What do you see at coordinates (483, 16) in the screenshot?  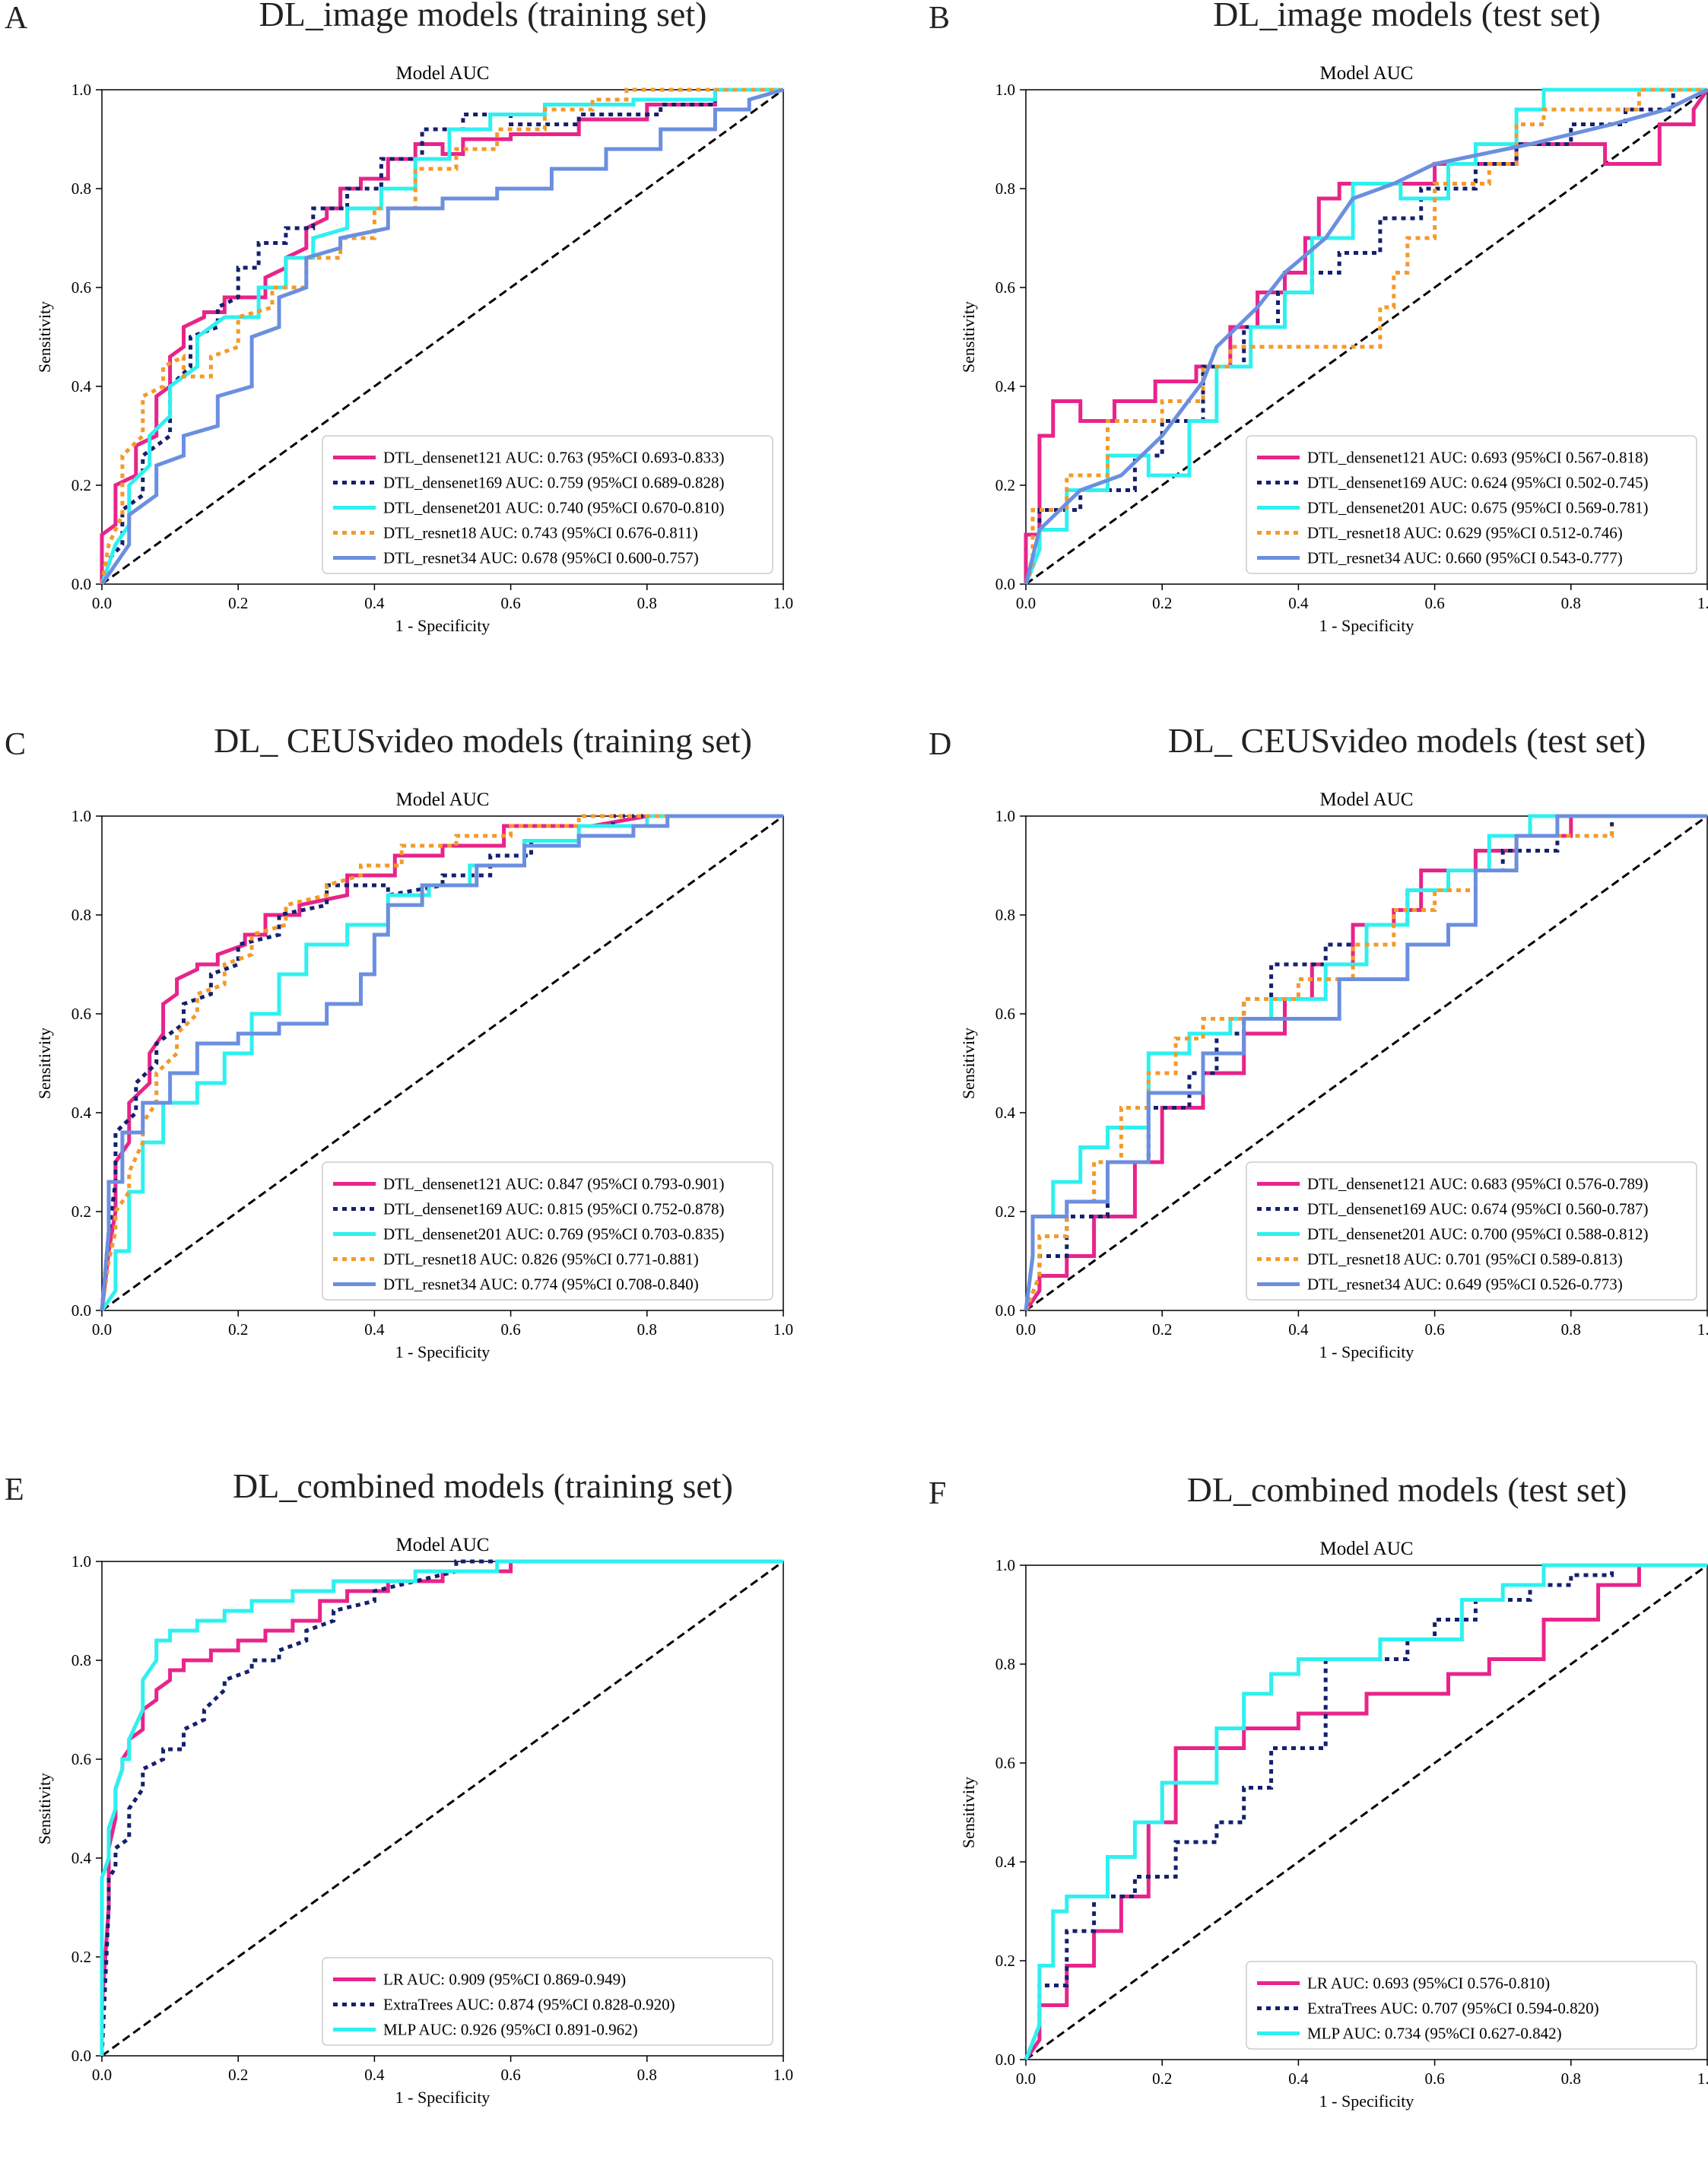 I see `chart-title: DL_image models (training set)` at bounding box center [483, 16].